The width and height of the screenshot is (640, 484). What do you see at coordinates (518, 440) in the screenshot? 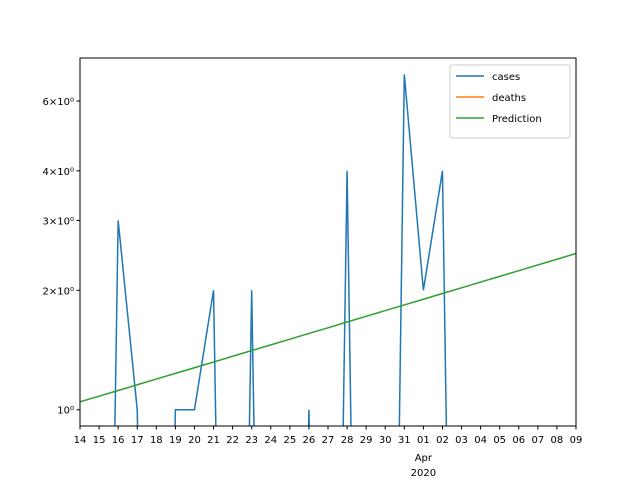
I see `x-tick-label: 06` at bounding box center [518, 440].